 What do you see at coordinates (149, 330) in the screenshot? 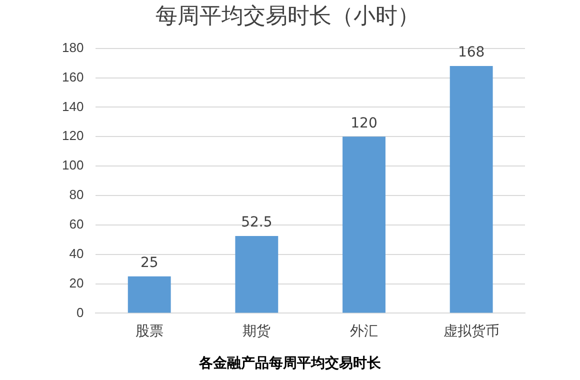
I see `x-tick-label: 股票` at bounding box center [149, 330].